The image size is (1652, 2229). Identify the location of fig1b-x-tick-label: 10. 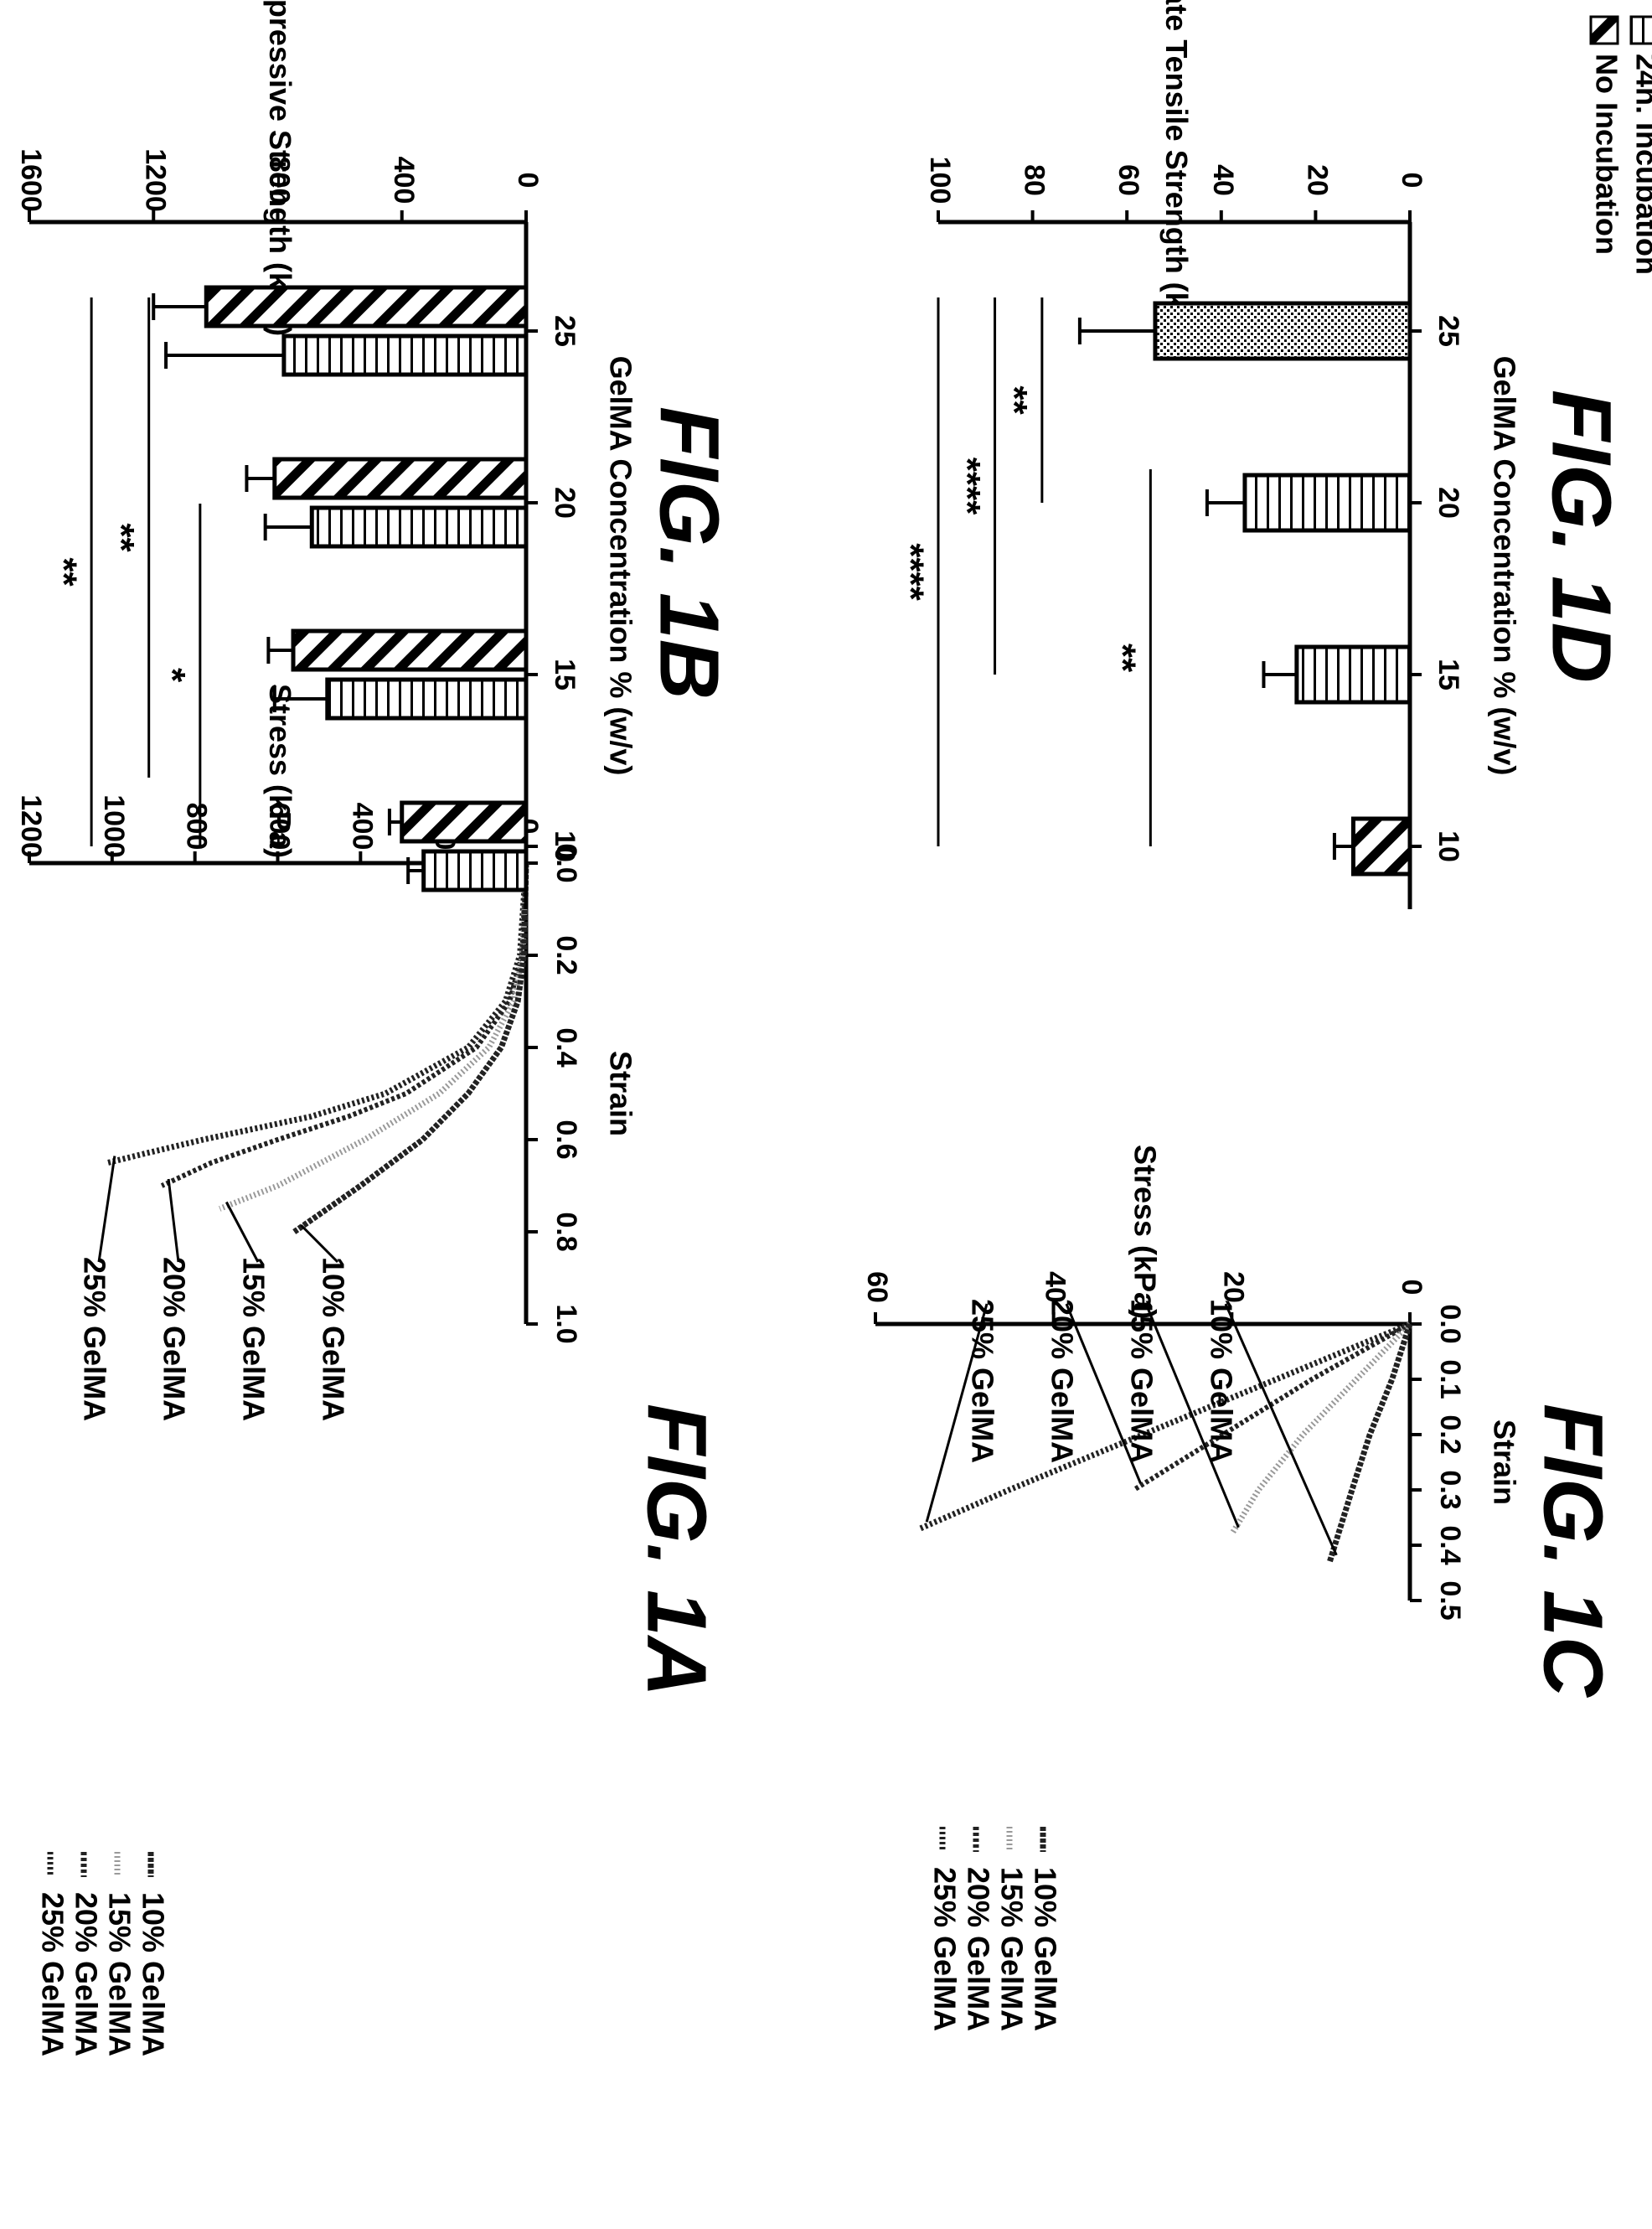
(565, 846).